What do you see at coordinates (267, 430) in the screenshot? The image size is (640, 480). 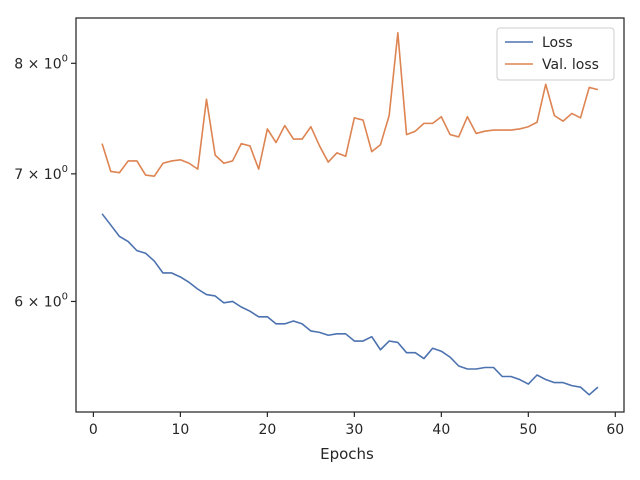 I see `x-tick-label: 20` at bounding box center [267, 430].